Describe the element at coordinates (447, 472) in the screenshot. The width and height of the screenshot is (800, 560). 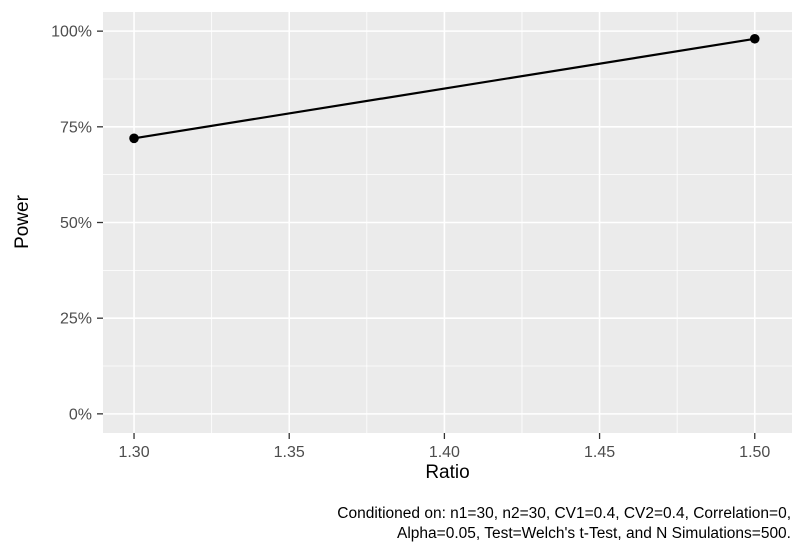
I see `x-axis-title: Ratio` at that location.